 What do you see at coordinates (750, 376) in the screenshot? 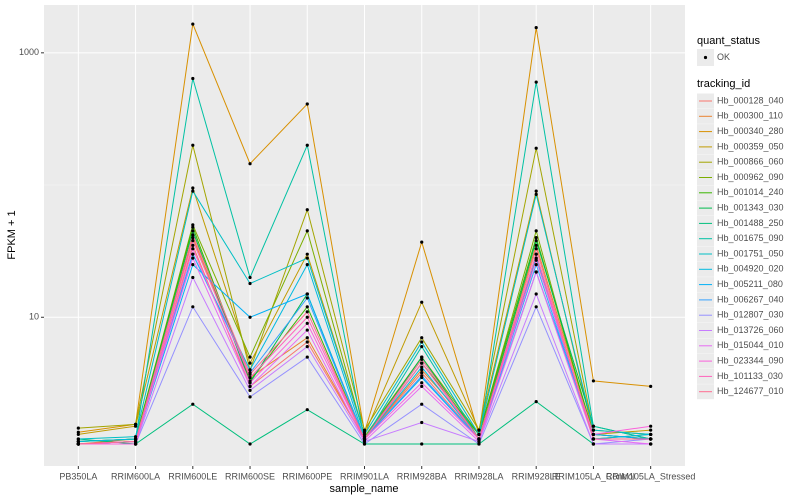
I see `legend-label: Hb_101133_030` at bounding box center [750, 376].